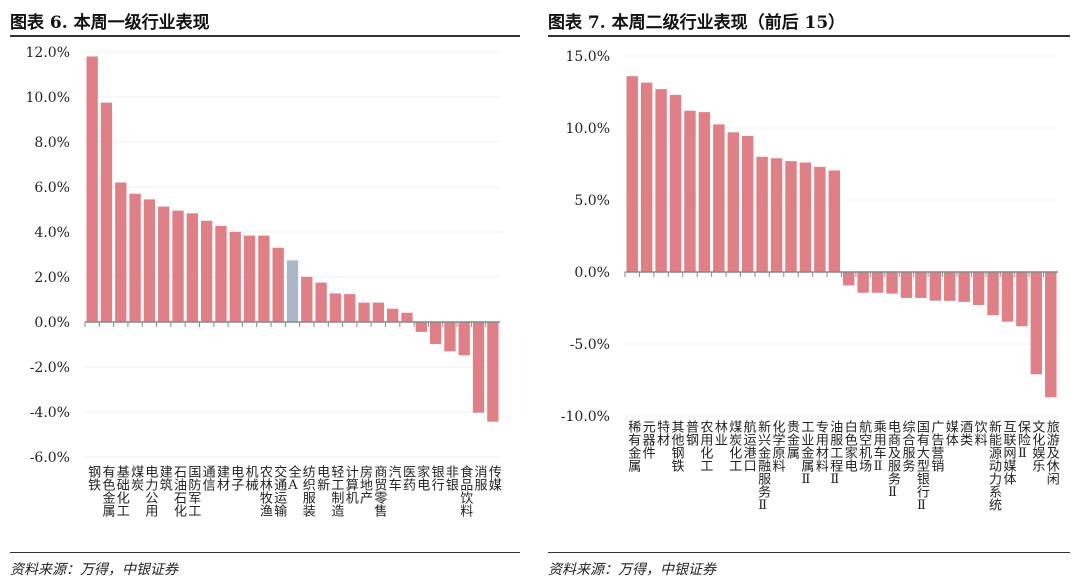 The image size is (1080, 582). I want to click on category-label: 石油石化, so click(179, 491).